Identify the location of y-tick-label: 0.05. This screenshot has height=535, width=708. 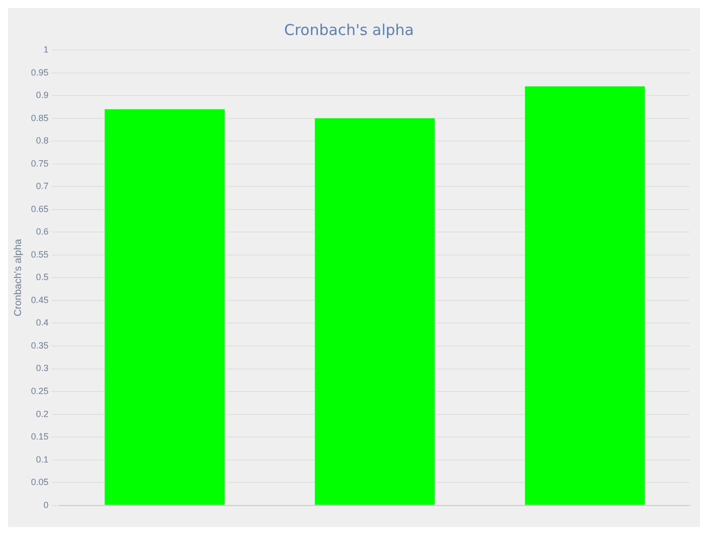
(39, 482).